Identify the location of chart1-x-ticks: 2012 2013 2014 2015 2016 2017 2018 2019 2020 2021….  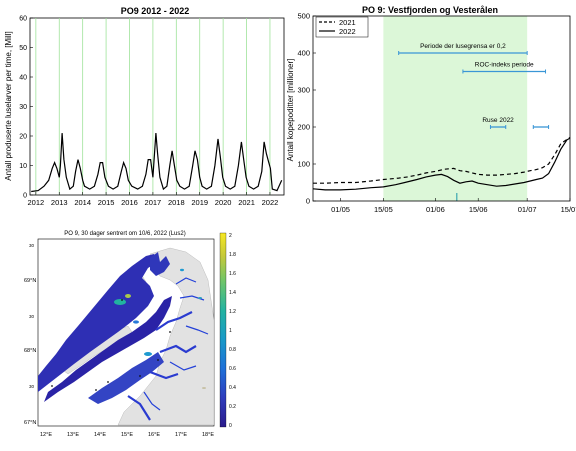
(153, 199).